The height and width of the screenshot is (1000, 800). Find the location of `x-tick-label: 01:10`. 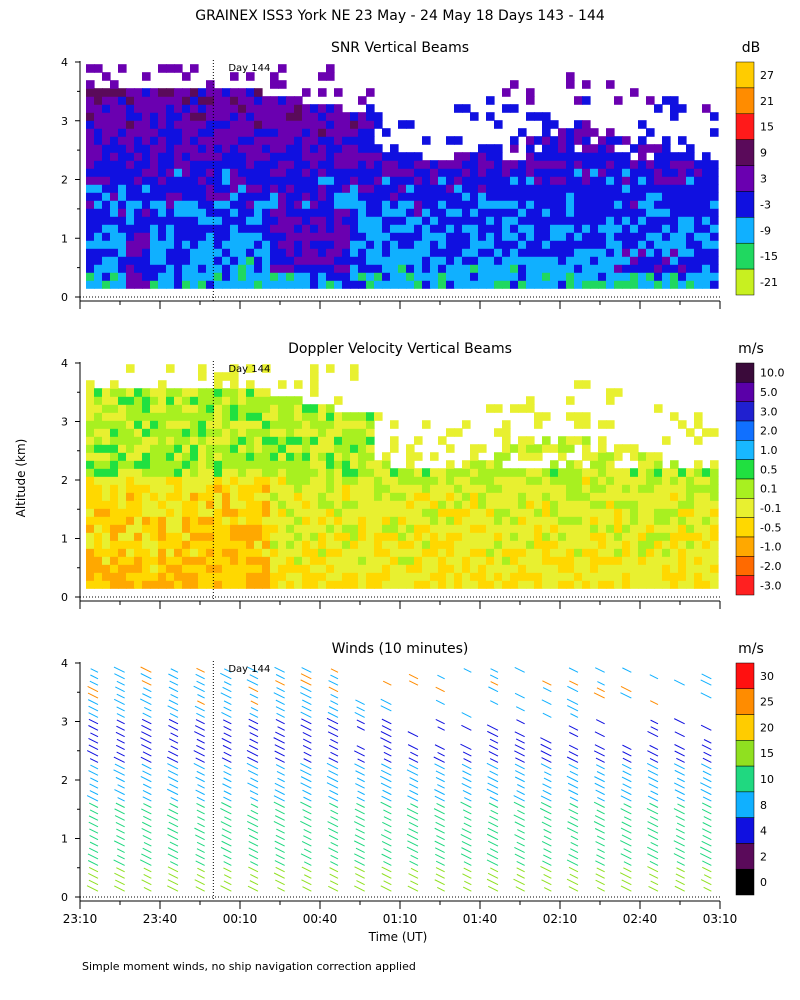

x-tick-label: 01:10 is located at coordinates (400, 919).